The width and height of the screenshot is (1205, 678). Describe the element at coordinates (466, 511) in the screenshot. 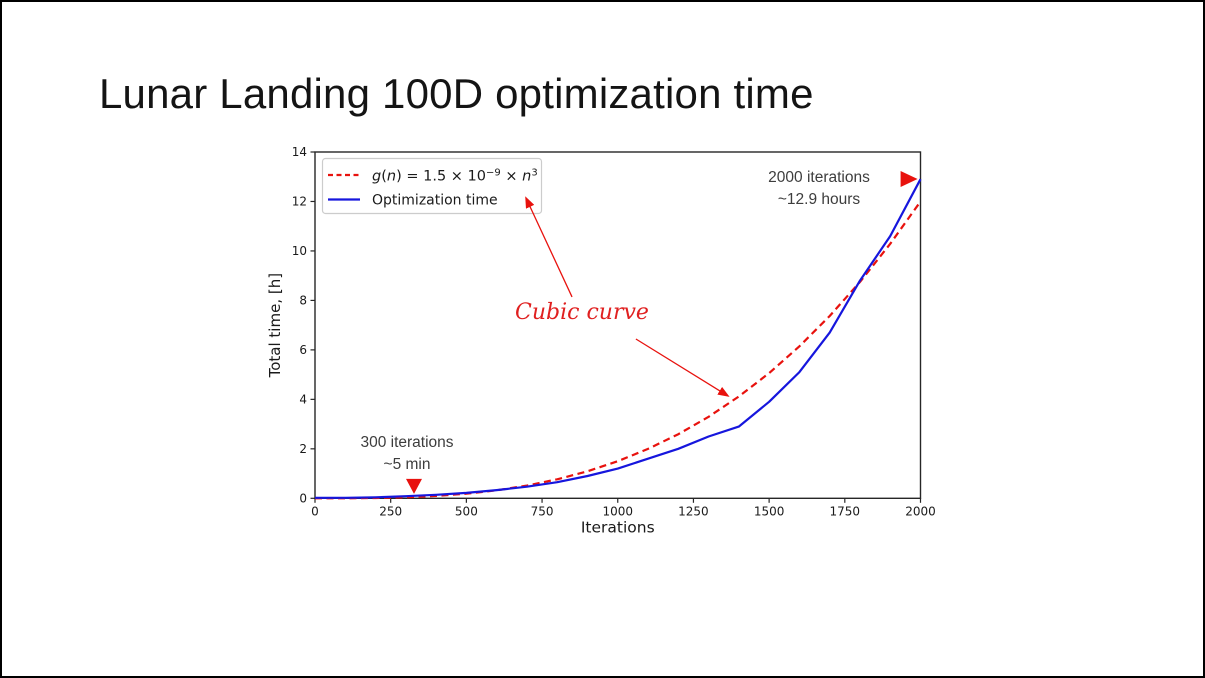

I see `svg-text: 500` at that location.